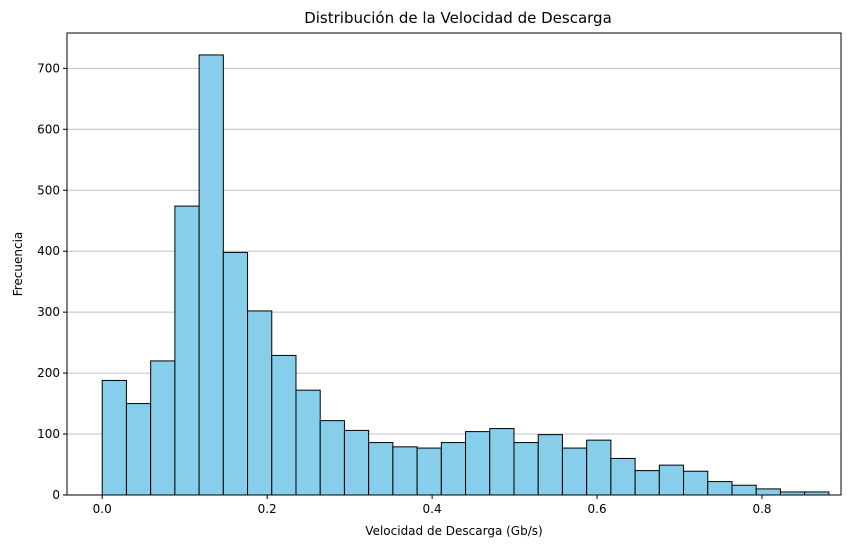 The width and height of the screenshot is (850, 548). I want to click on y-tick-label: 500, so click(48, 190).